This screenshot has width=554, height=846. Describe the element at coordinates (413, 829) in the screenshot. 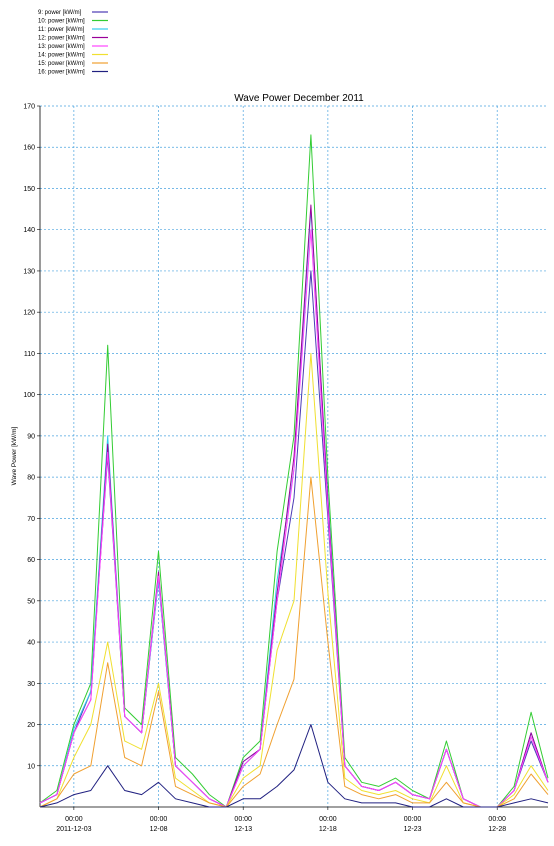

I see `x-tick-date-label: 12-23` at that location.